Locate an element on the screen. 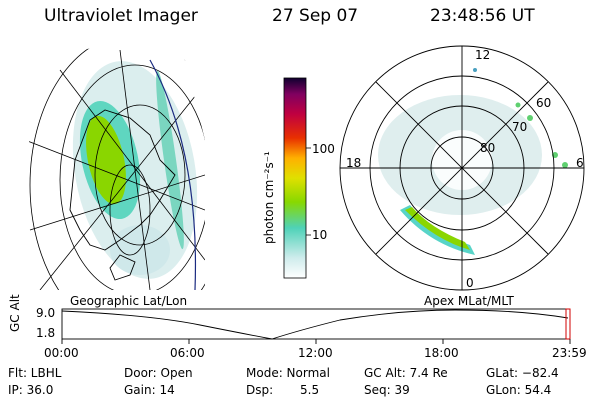  time-tick-1200: 12:00 is located at coordinates (315, 353).